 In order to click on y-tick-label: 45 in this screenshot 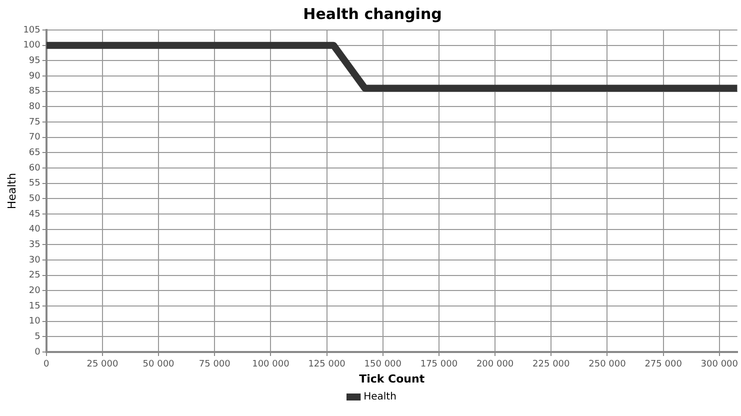, I will do `click(34, 214)`.